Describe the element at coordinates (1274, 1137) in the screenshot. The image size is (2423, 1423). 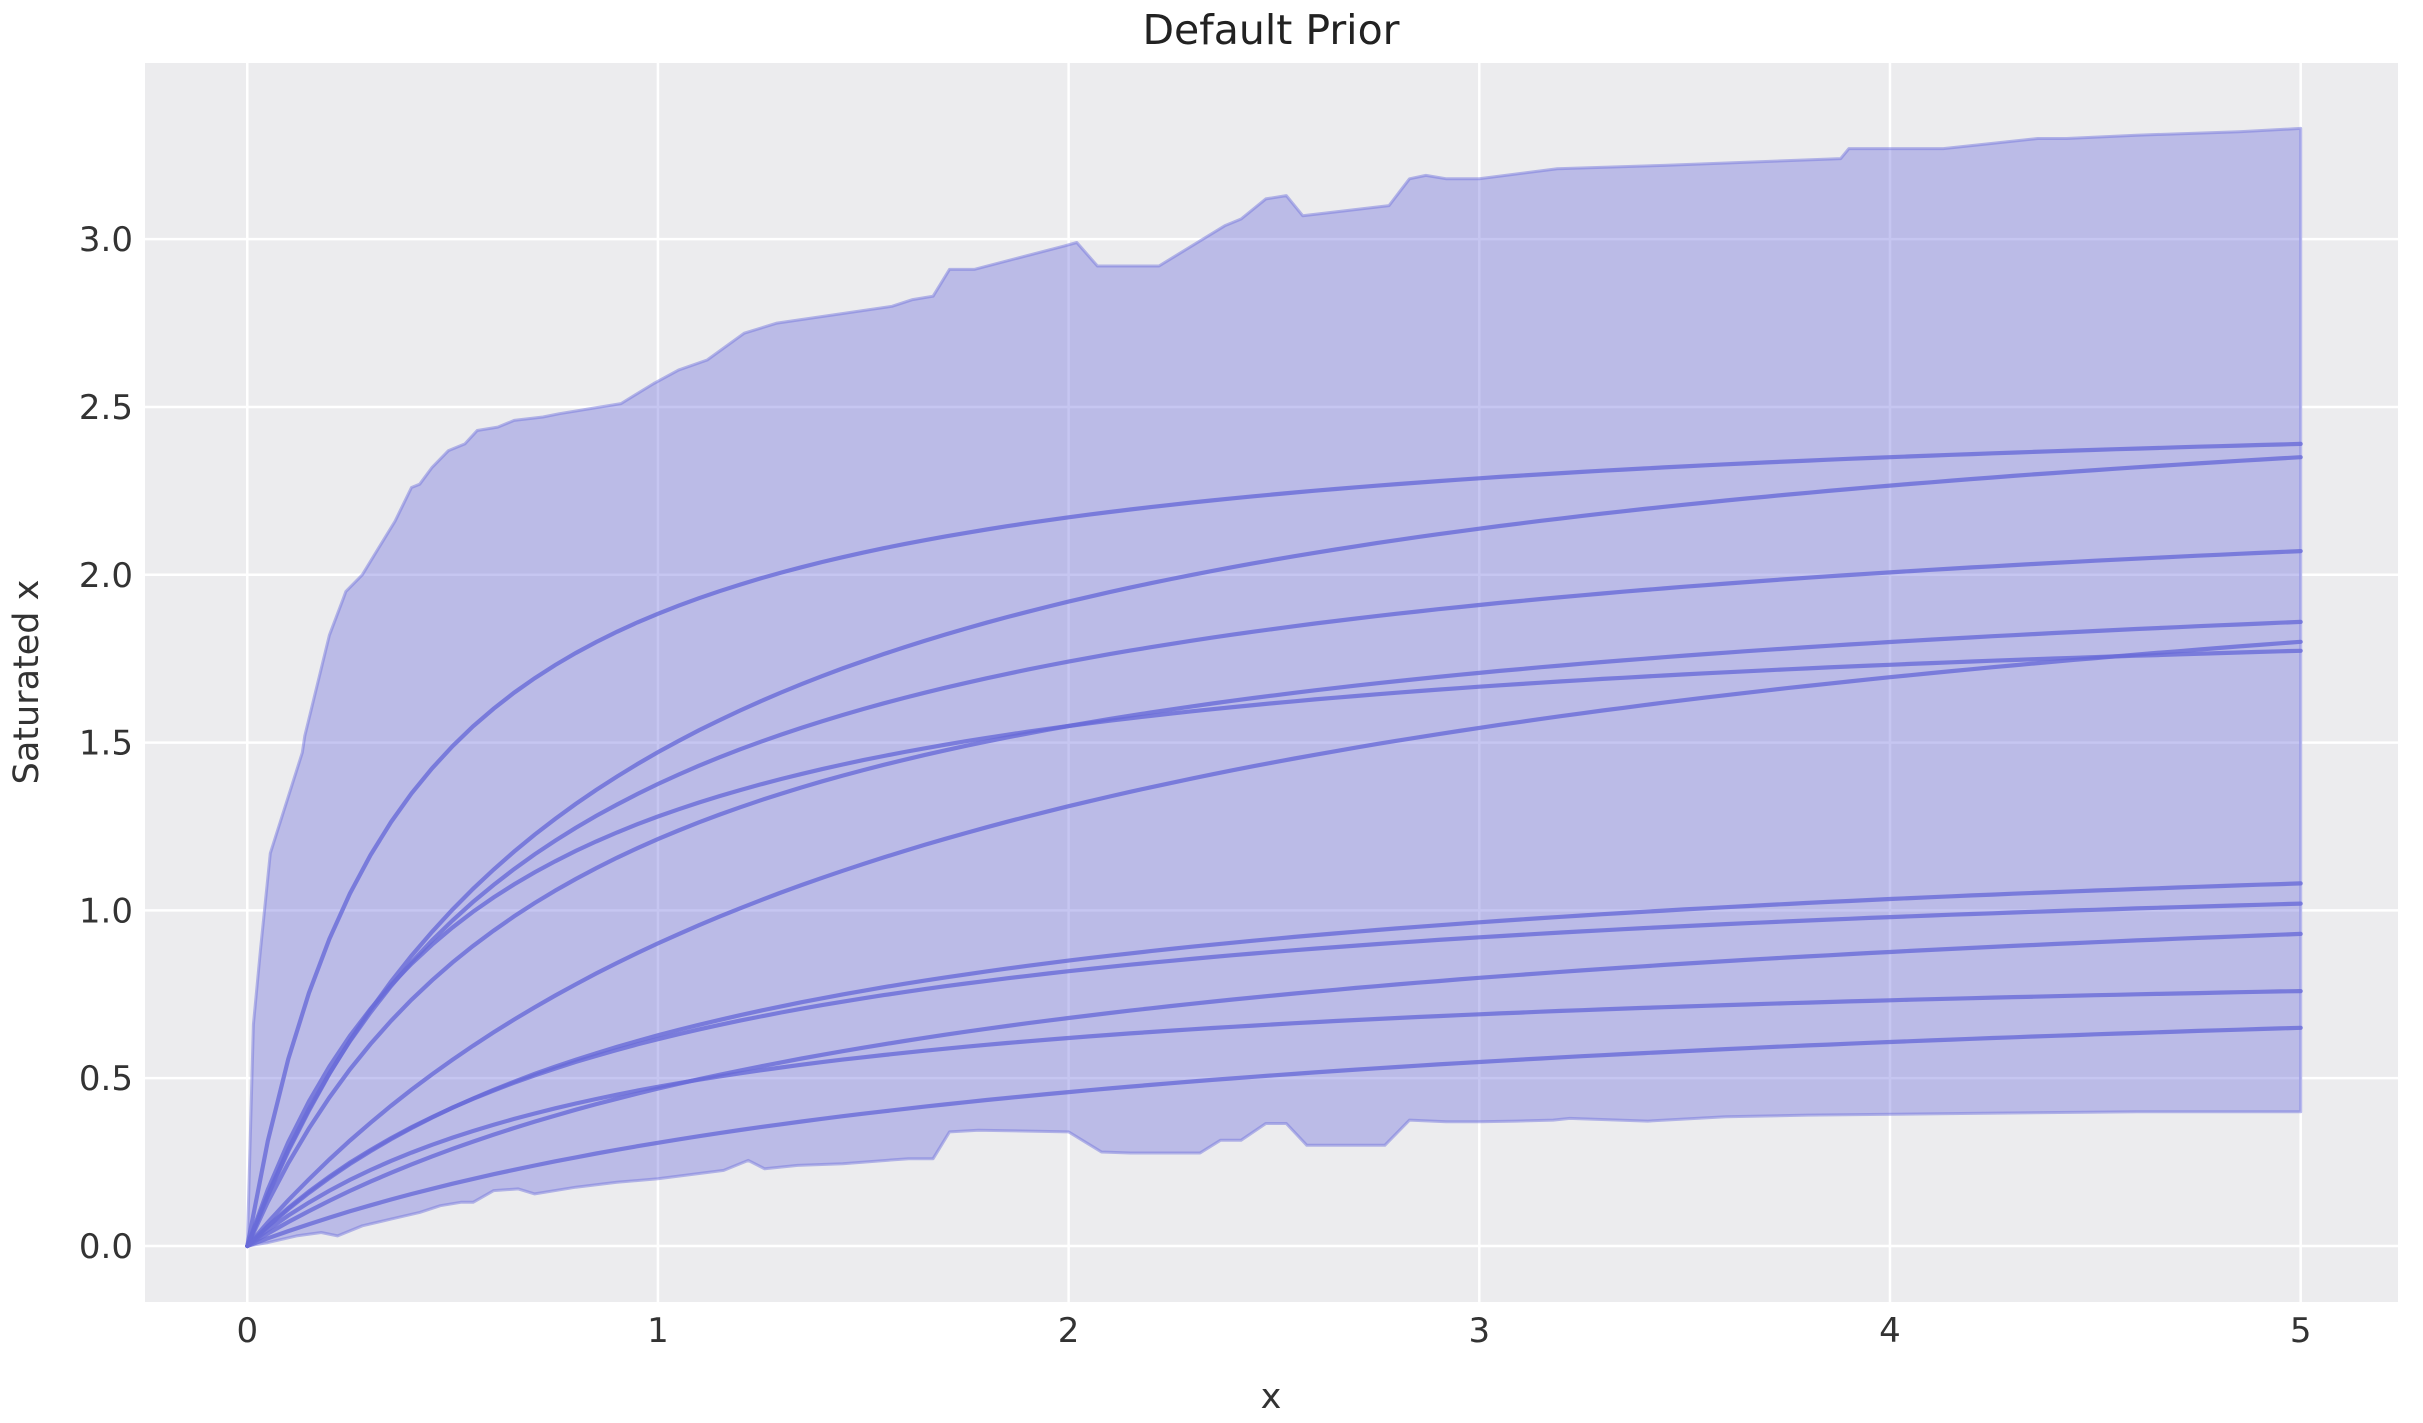
I see `saturation-curve` at that location.